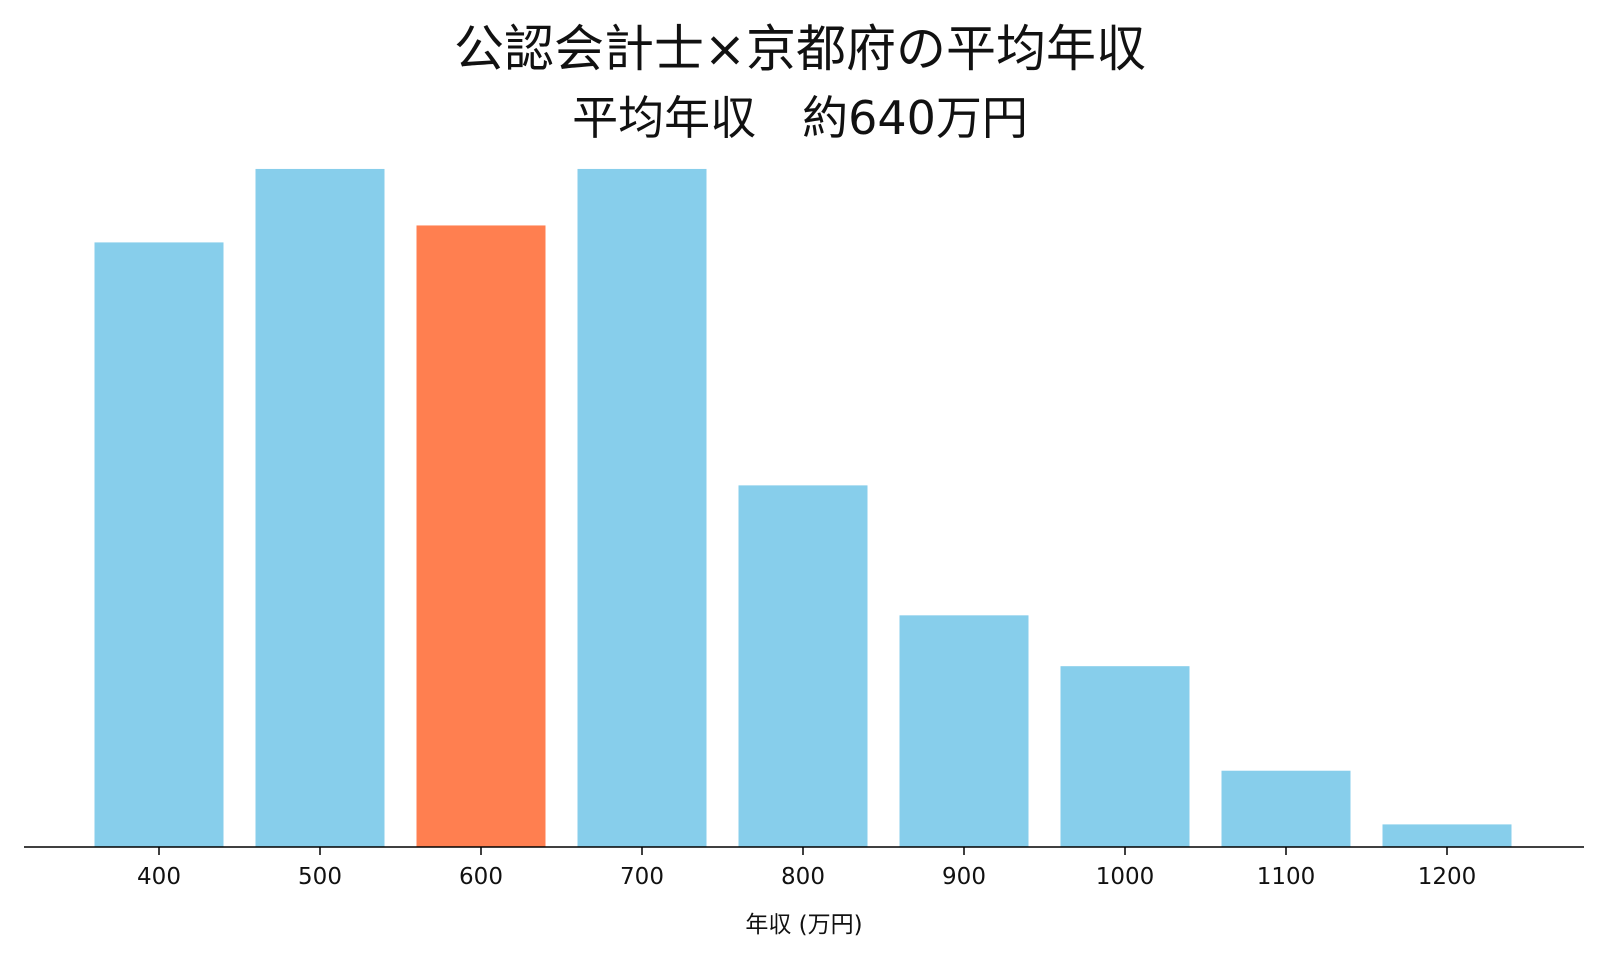 The height and width of the screenshot is (960, 1600). Describe the element at coordinates (800, 49) in the screenshot. I see `chart-title: 公認会計士×京都府の平均年収` at that location.